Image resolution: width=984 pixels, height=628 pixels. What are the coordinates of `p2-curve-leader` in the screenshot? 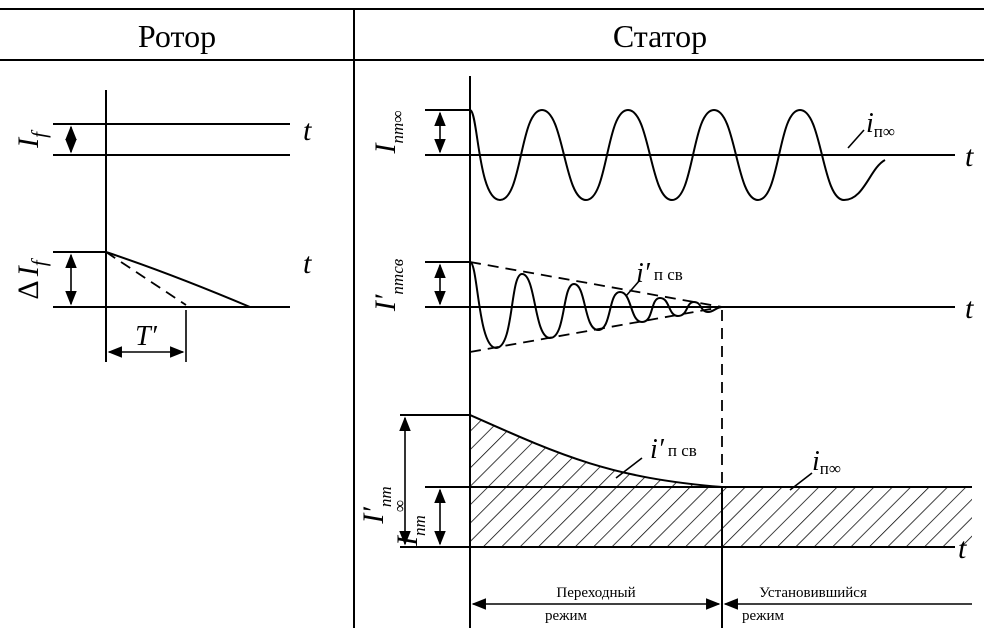 It's located at (633, 288).